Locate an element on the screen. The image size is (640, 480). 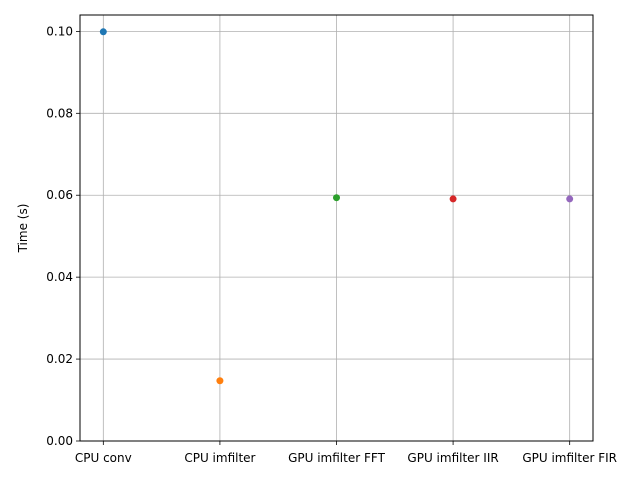
x-tick-label: CPU conv is located at coordinates (103, 458).